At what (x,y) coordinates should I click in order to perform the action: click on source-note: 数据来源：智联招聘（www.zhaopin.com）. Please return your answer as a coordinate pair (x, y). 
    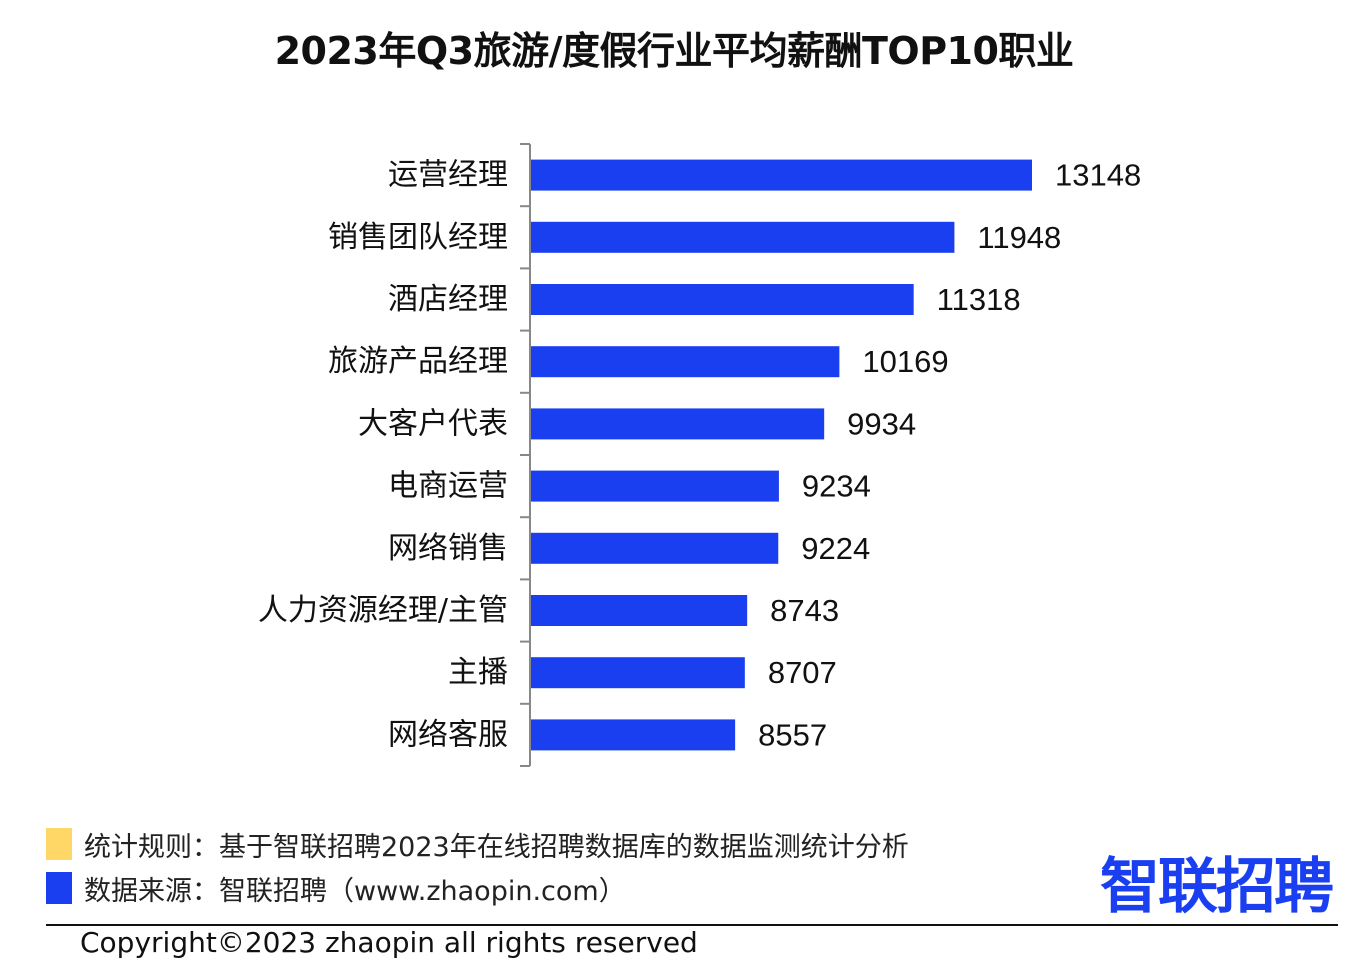
    Looking at the image, I should click on (477, 888).